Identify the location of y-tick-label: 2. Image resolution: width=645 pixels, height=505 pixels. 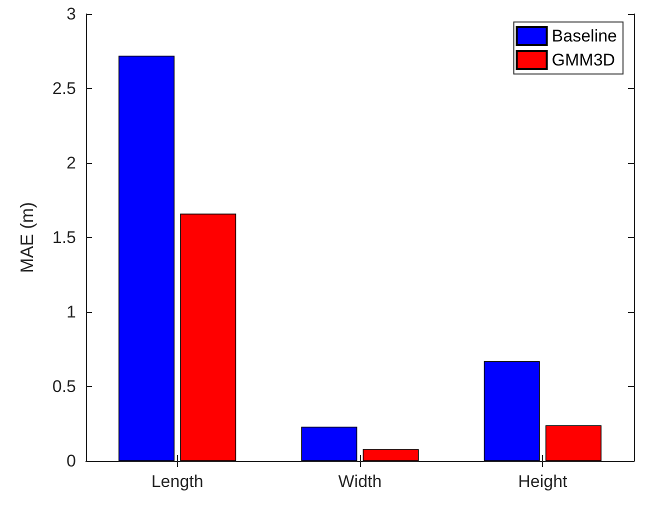
(71, 163).